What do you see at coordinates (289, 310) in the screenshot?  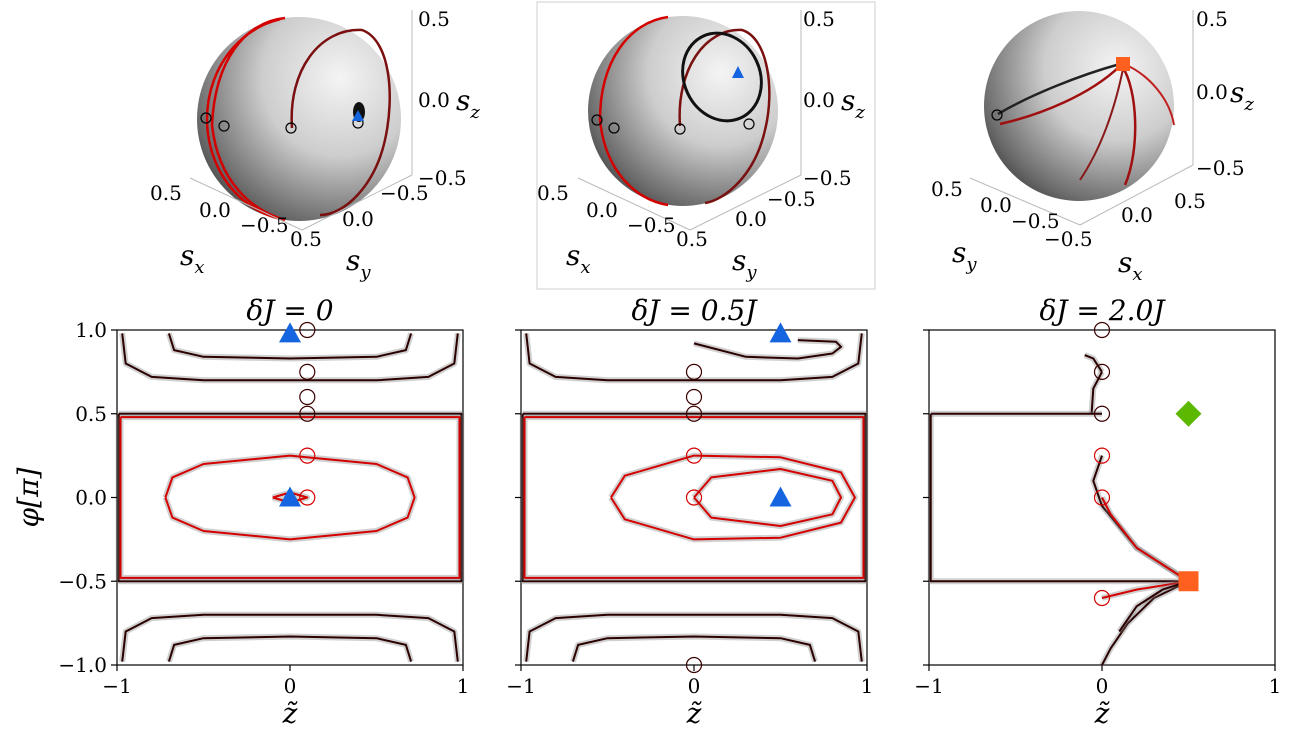 I see `panel-title: δJ = 0` at bounding box center [289, 310].